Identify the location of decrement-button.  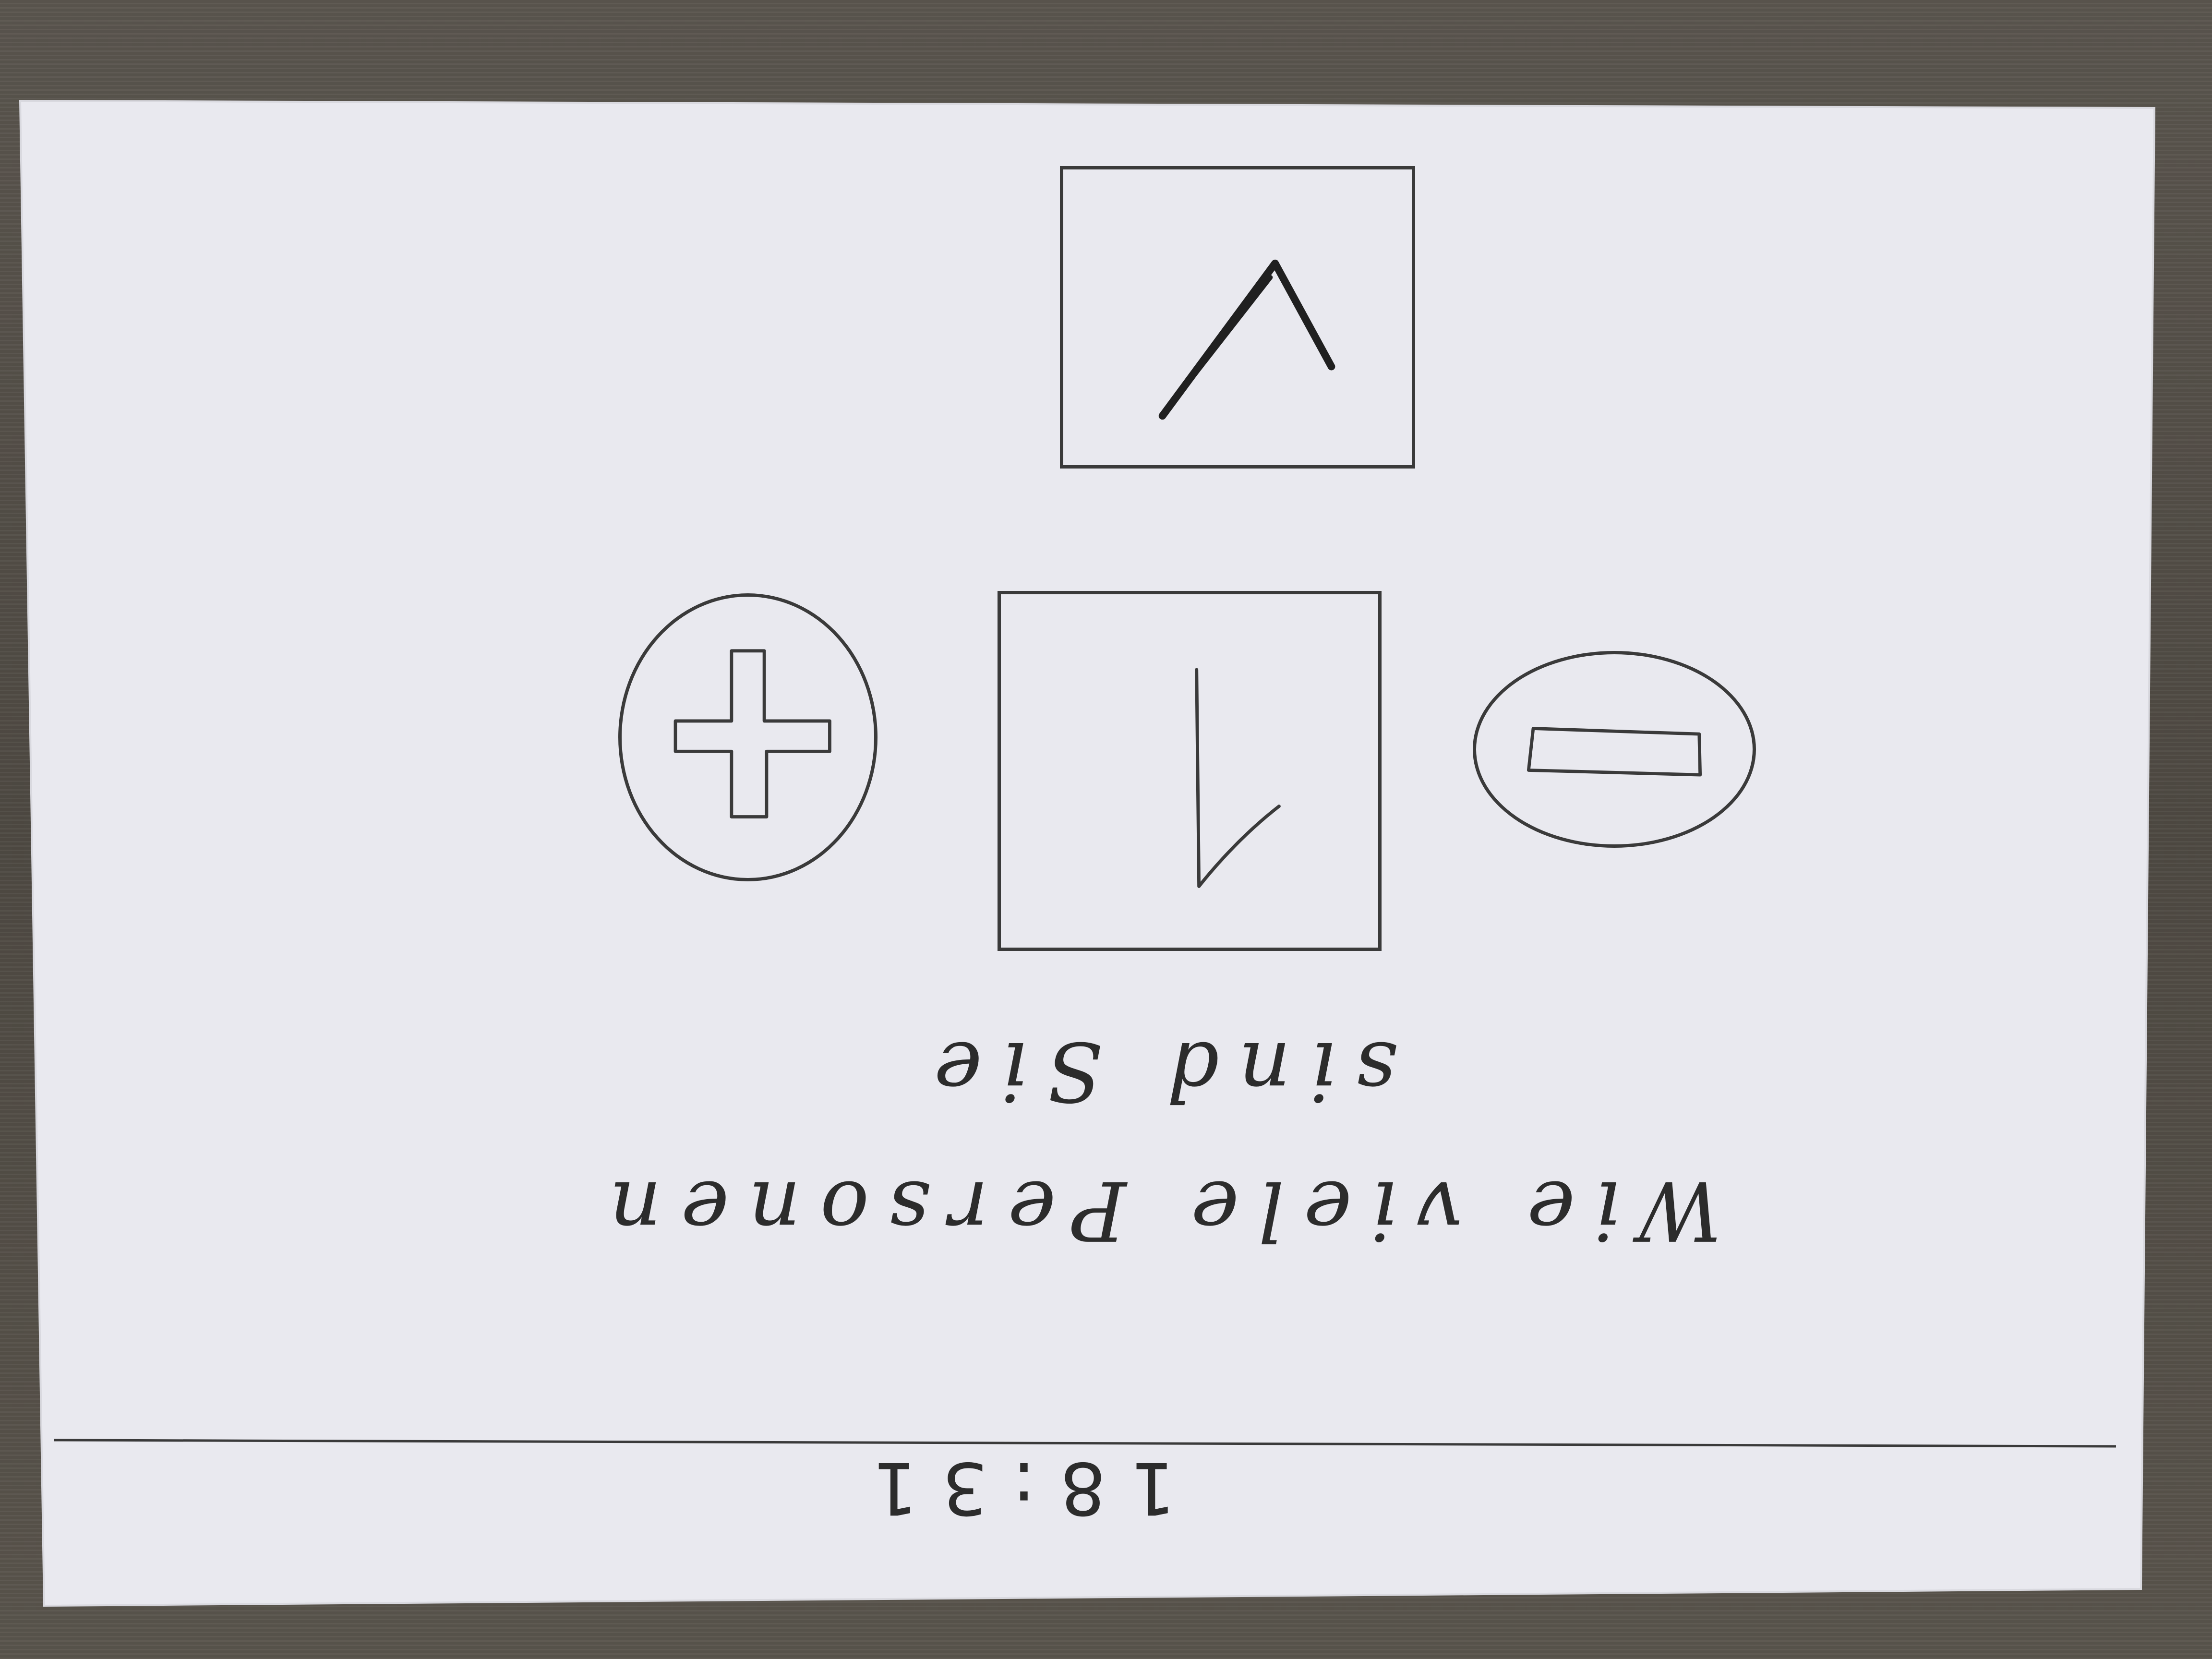
(1615, 749).